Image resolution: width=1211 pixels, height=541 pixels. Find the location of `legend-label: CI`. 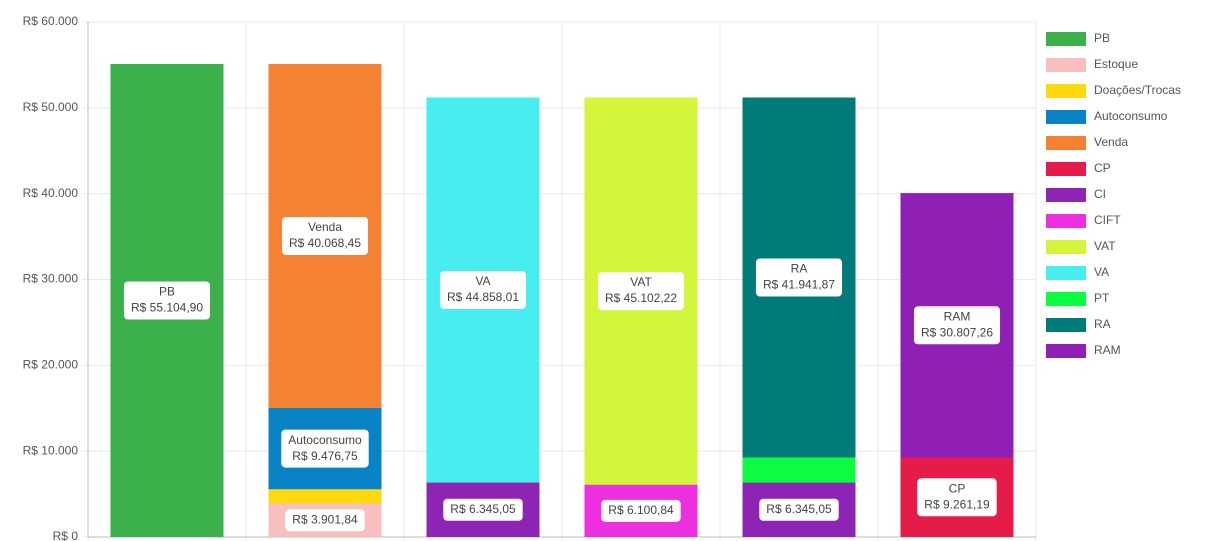

legend-label: CI is located at coordinates (1100, 194).